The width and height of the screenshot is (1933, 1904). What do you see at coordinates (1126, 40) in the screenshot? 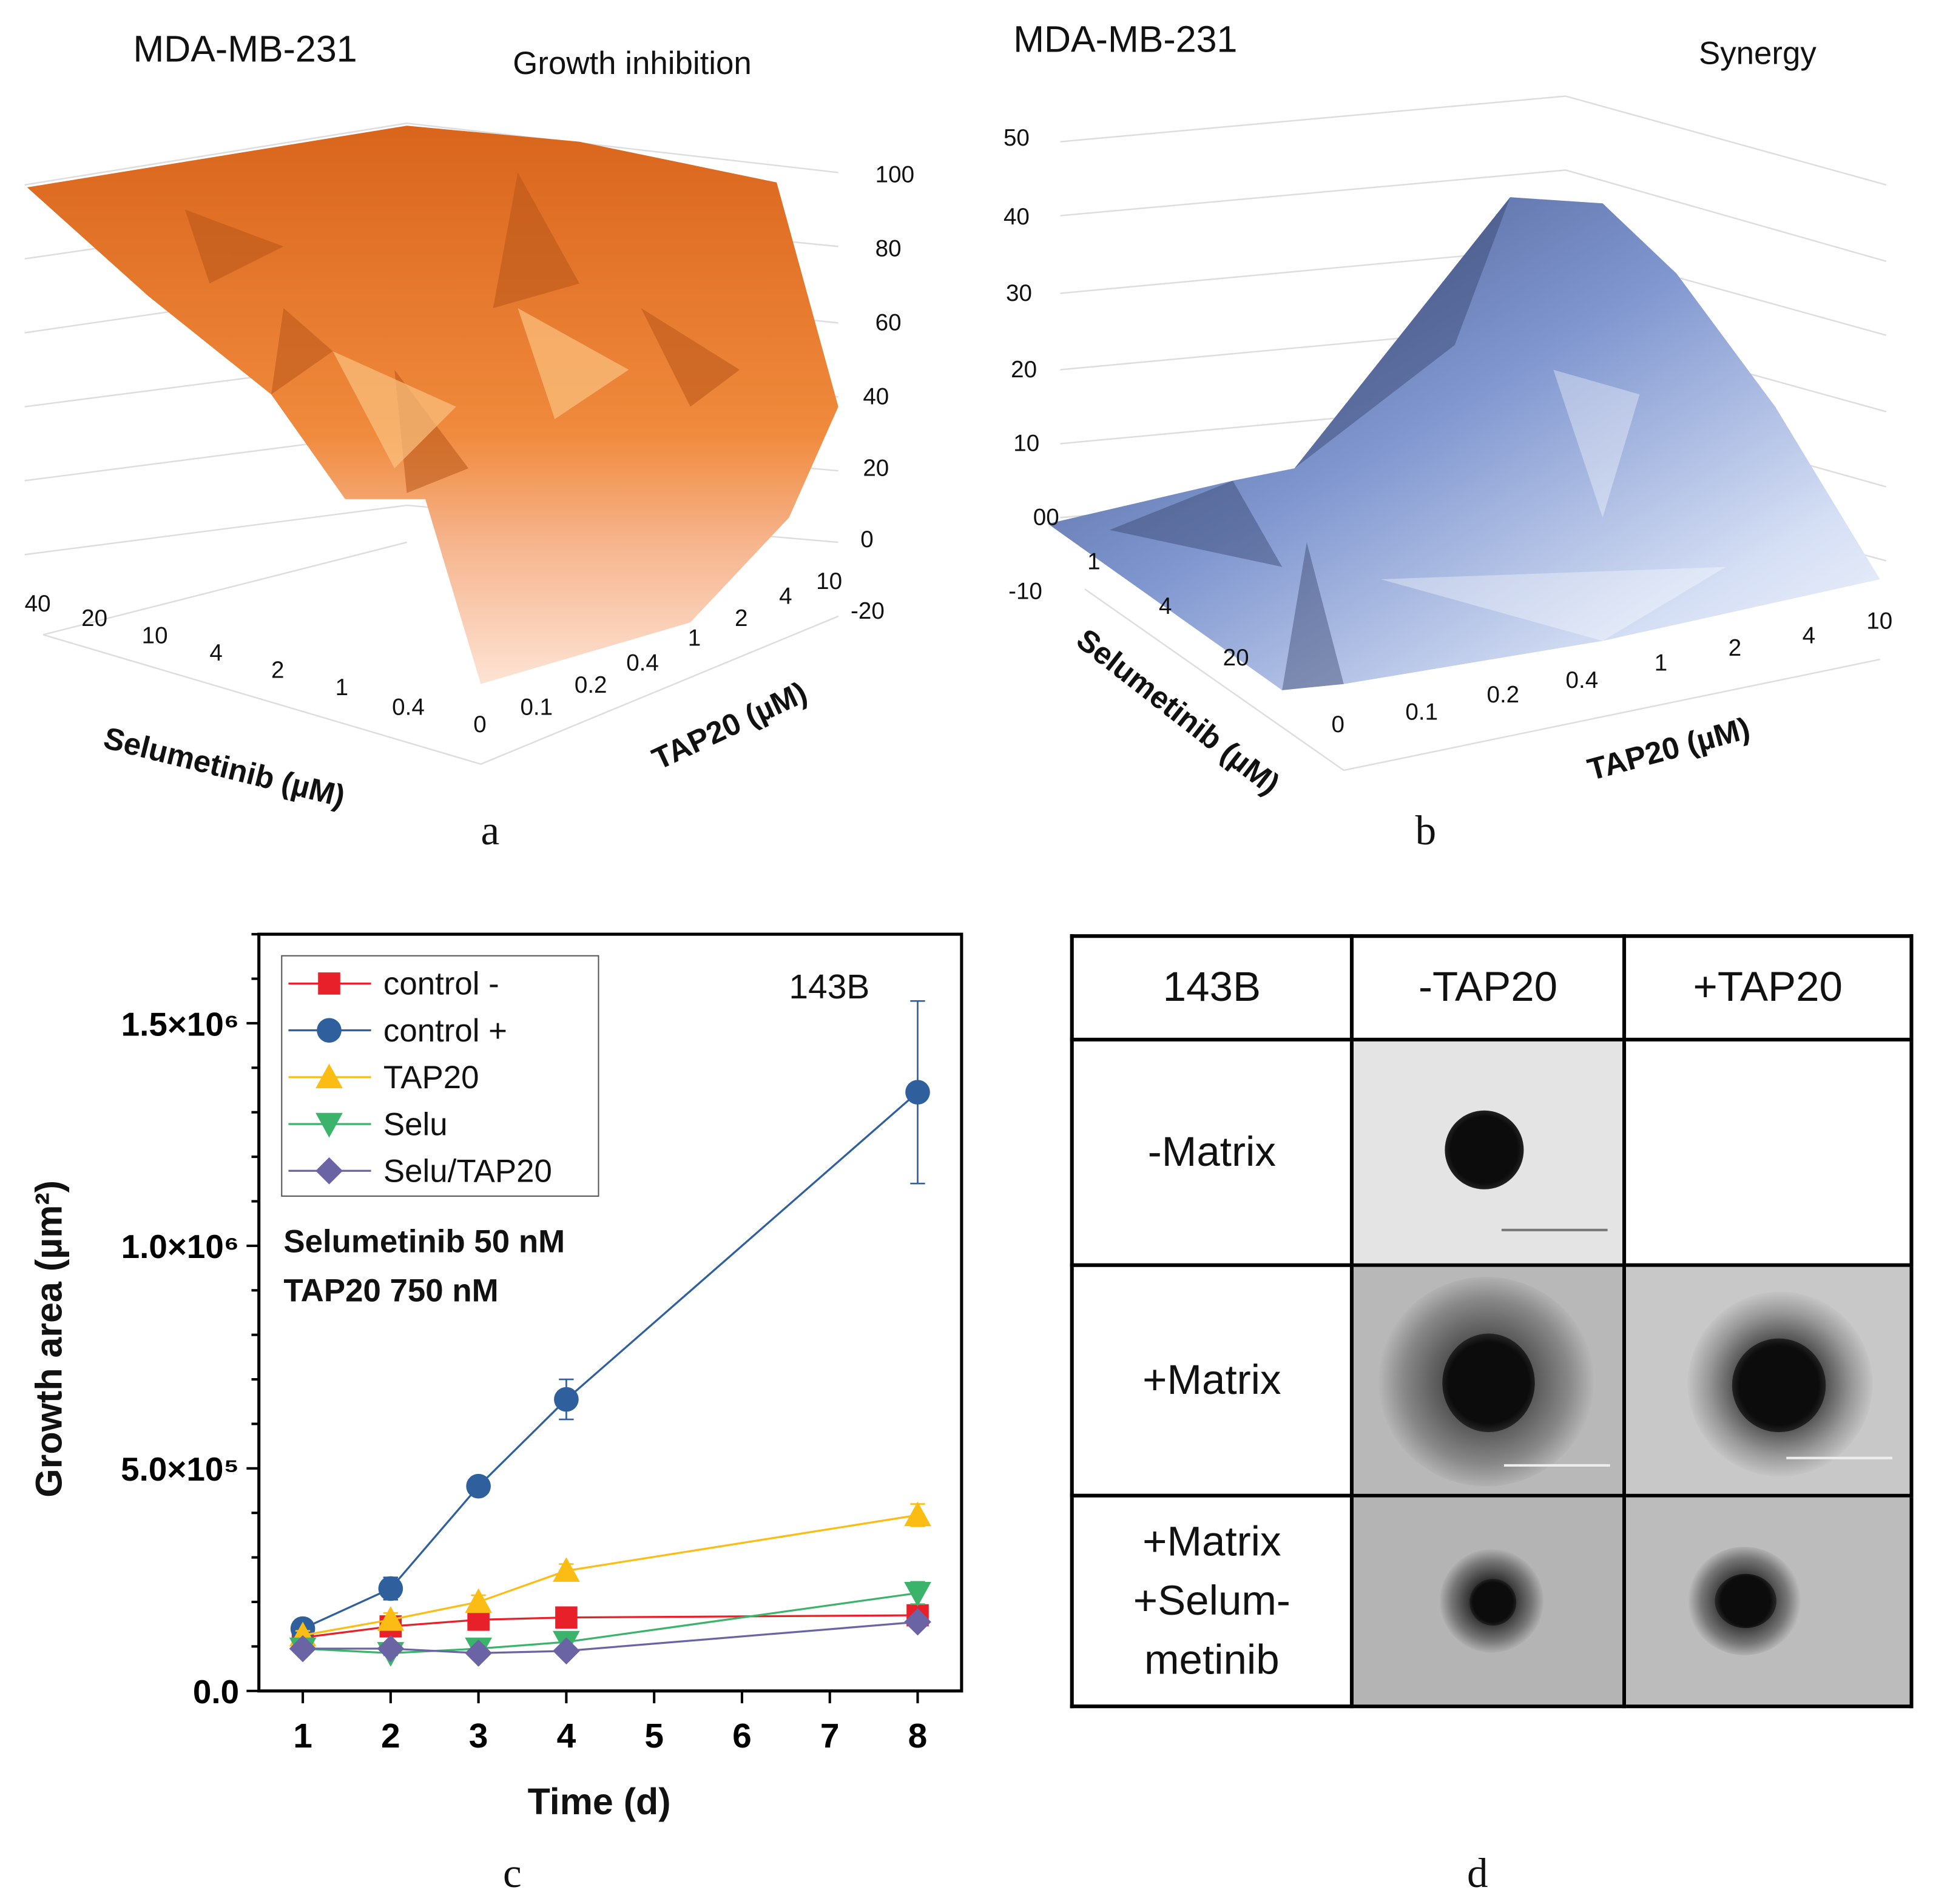
I see `panel-b-cell-line: MDA-MB-231` at bounding box center [1126, 40].